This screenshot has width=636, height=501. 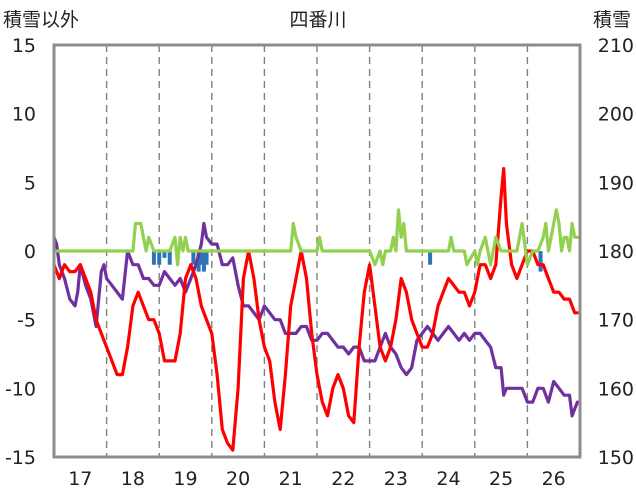 What do you see at coordinates (291, 479) in the screenshot?
I see `x-tick-label: 21` at bounding box center [291, 479].